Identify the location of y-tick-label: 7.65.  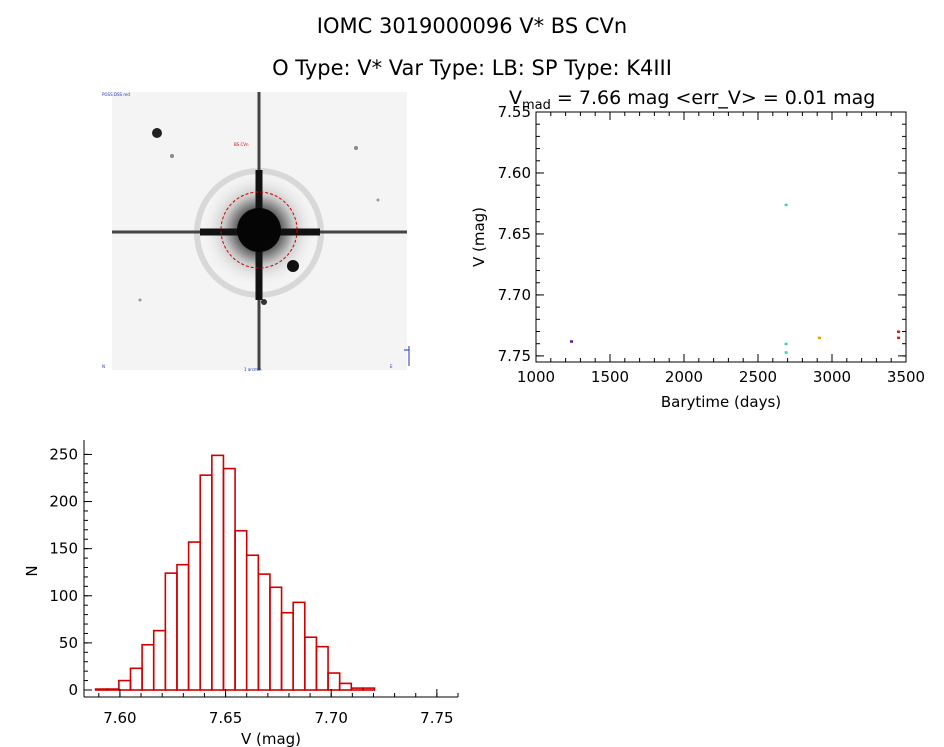
(514, 234).